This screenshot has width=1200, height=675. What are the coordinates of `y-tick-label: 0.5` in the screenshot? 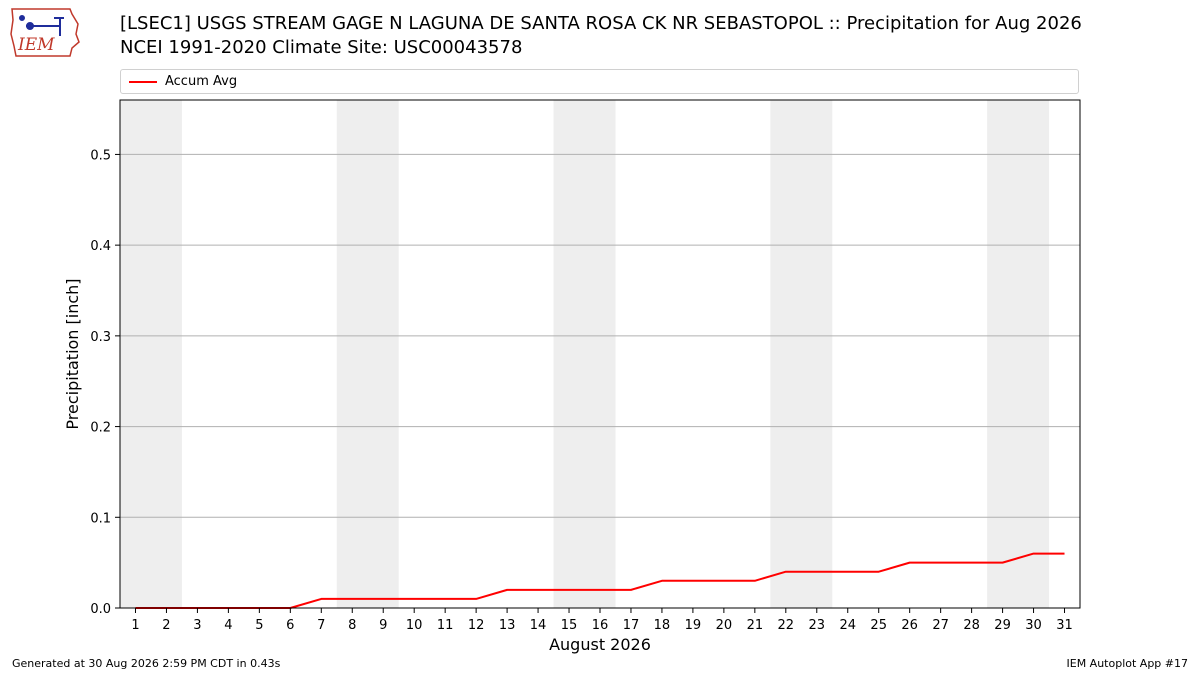 It's located at (100, 155).